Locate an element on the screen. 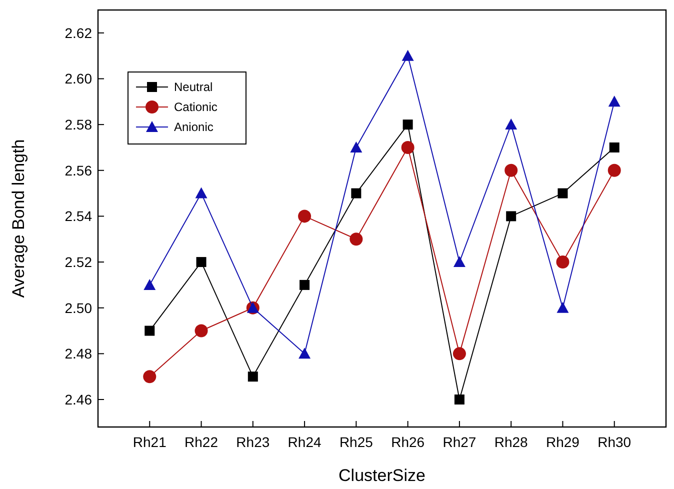 The height and width of the screenshot is (489, 674). legend-label: Cationic is located at coordinates (196, 107).